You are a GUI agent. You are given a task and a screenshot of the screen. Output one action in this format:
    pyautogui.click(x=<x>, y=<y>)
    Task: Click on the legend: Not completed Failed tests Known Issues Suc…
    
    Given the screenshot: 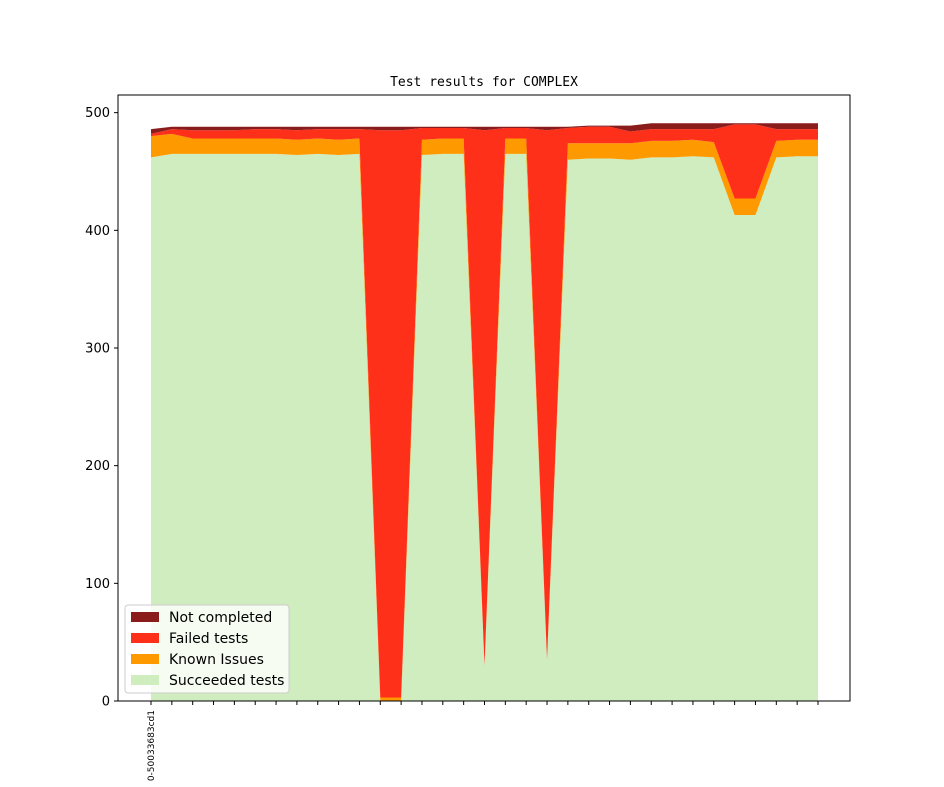 What is the action you would take?
    pyautogui.click(x=207, y=649)
    